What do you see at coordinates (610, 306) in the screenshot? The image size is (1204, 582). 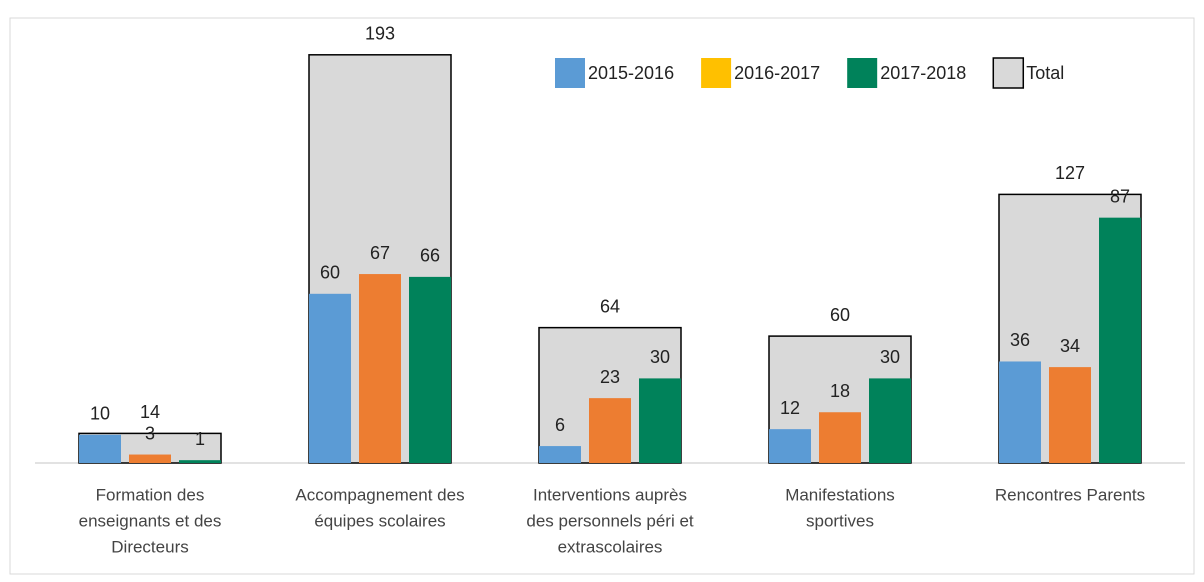 I see `data-label: 64` at bounding box center [610, 306].